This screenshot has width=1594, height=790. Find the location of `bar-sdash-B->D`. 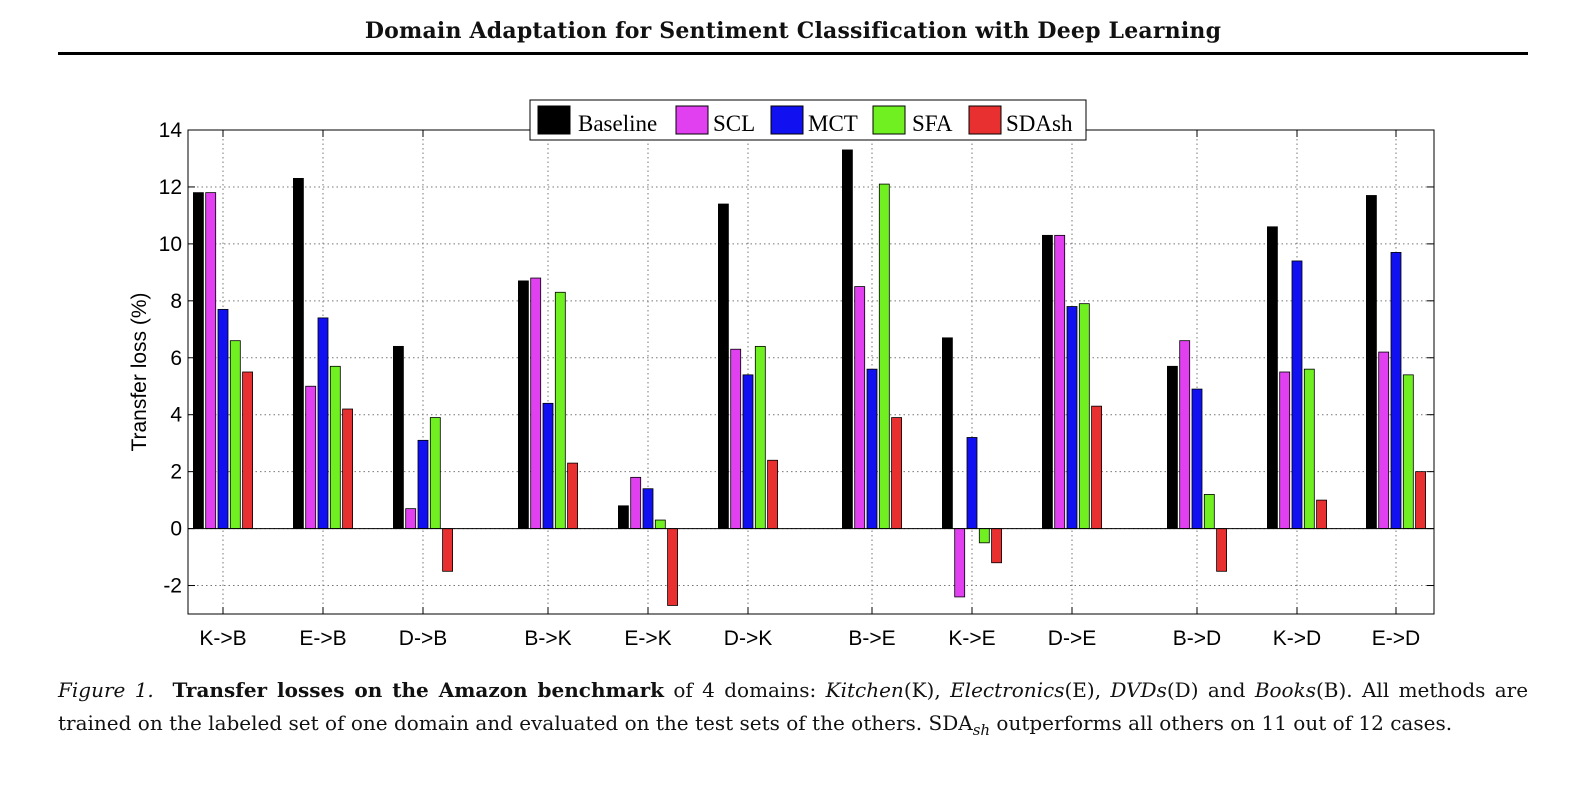

bar-sdash-B->D is located at coordinates (1221, 550).